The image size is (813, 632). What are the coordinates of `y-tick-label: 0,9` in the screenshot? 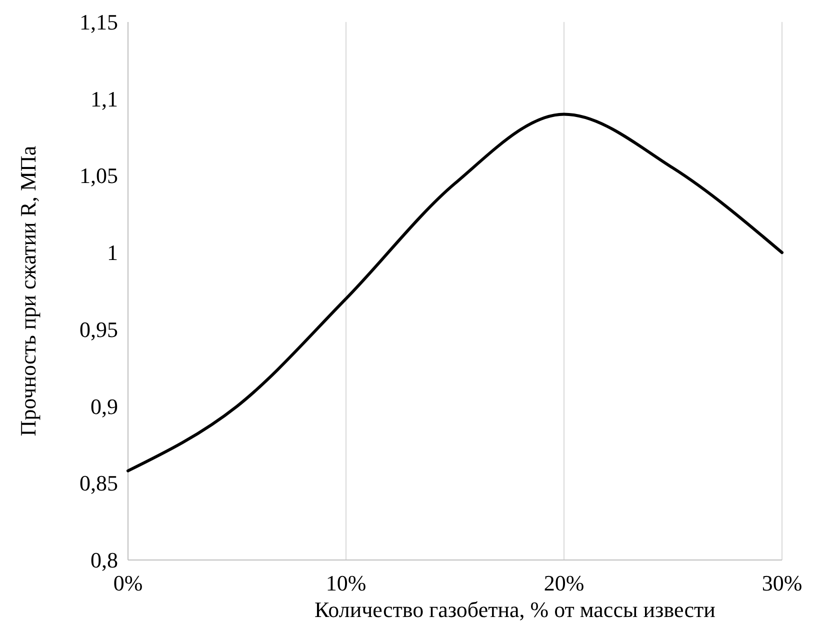 It's located at (104, 406).